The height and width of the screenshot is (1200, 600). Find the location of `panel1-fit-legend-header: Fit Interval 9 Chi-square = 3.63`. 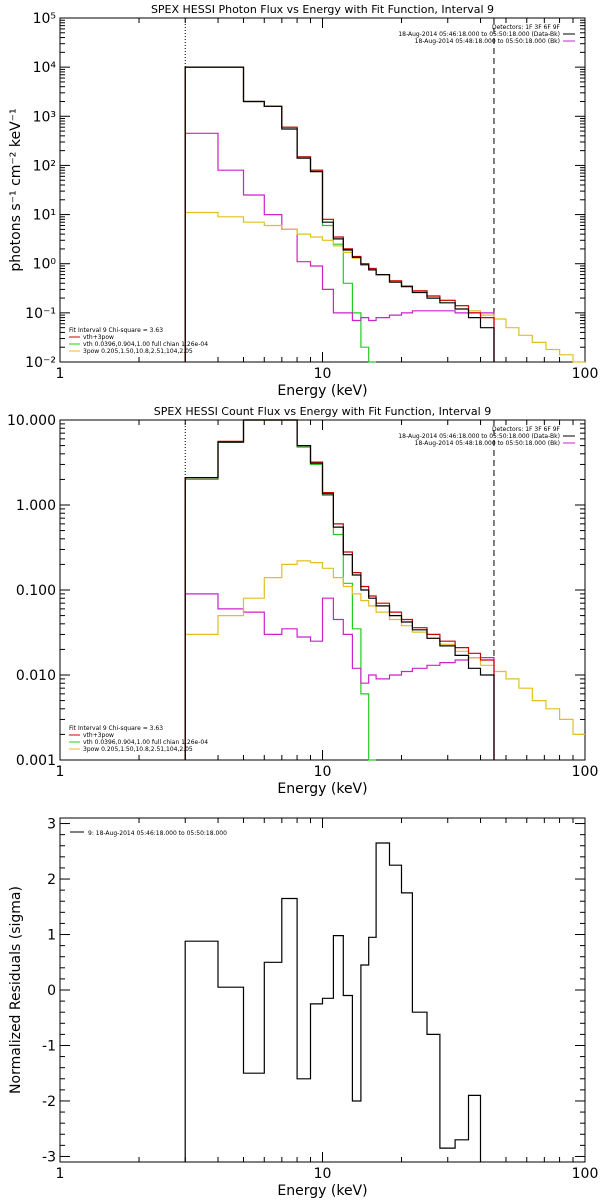

panel1-fit-legend-header: Fit Interval 9 Chi-square = 3.63 is located at coordinates (116, 330).